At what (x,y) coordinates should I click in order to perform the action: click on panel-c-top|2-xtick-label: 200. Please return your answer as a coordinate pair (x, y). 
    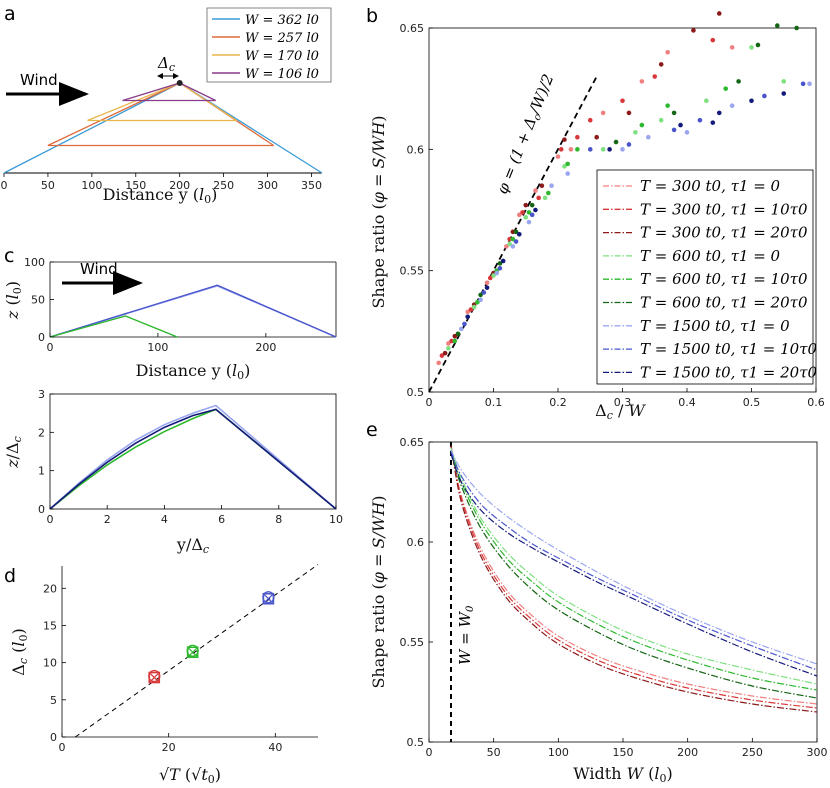
    Looking at the image, I should click on (265, 347).